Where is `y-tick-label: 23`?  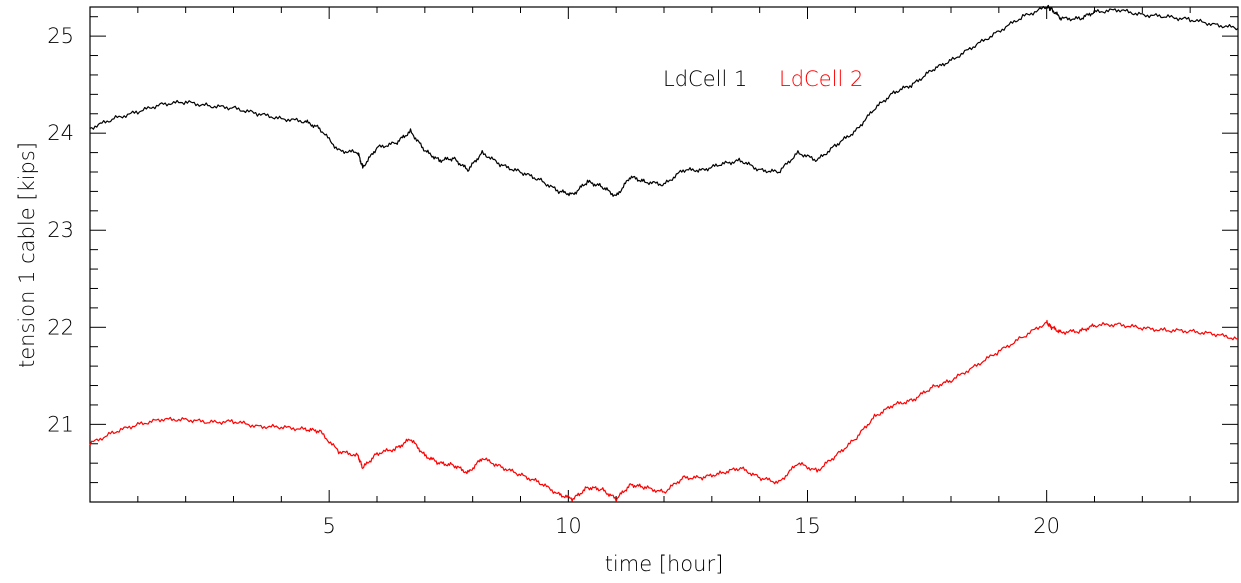 y-tick-label: 23 is located at coordinates (60, 230).